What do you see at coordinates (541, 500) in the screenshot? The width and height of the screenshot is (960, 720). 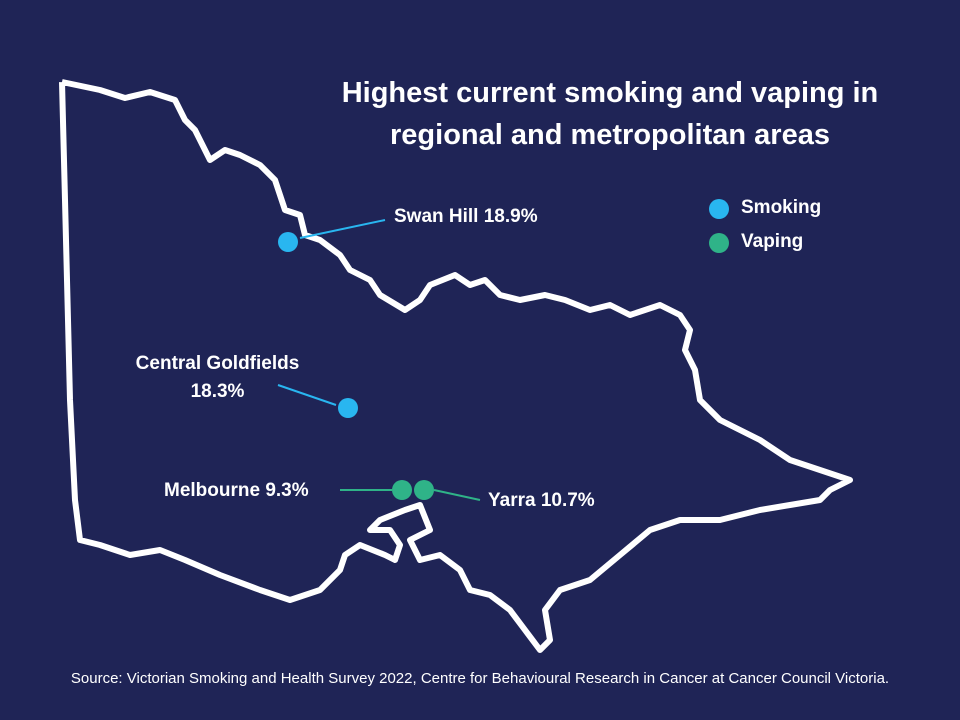 I see `marker-label: Yarra 10.7%` at bounding box center [541, 500].